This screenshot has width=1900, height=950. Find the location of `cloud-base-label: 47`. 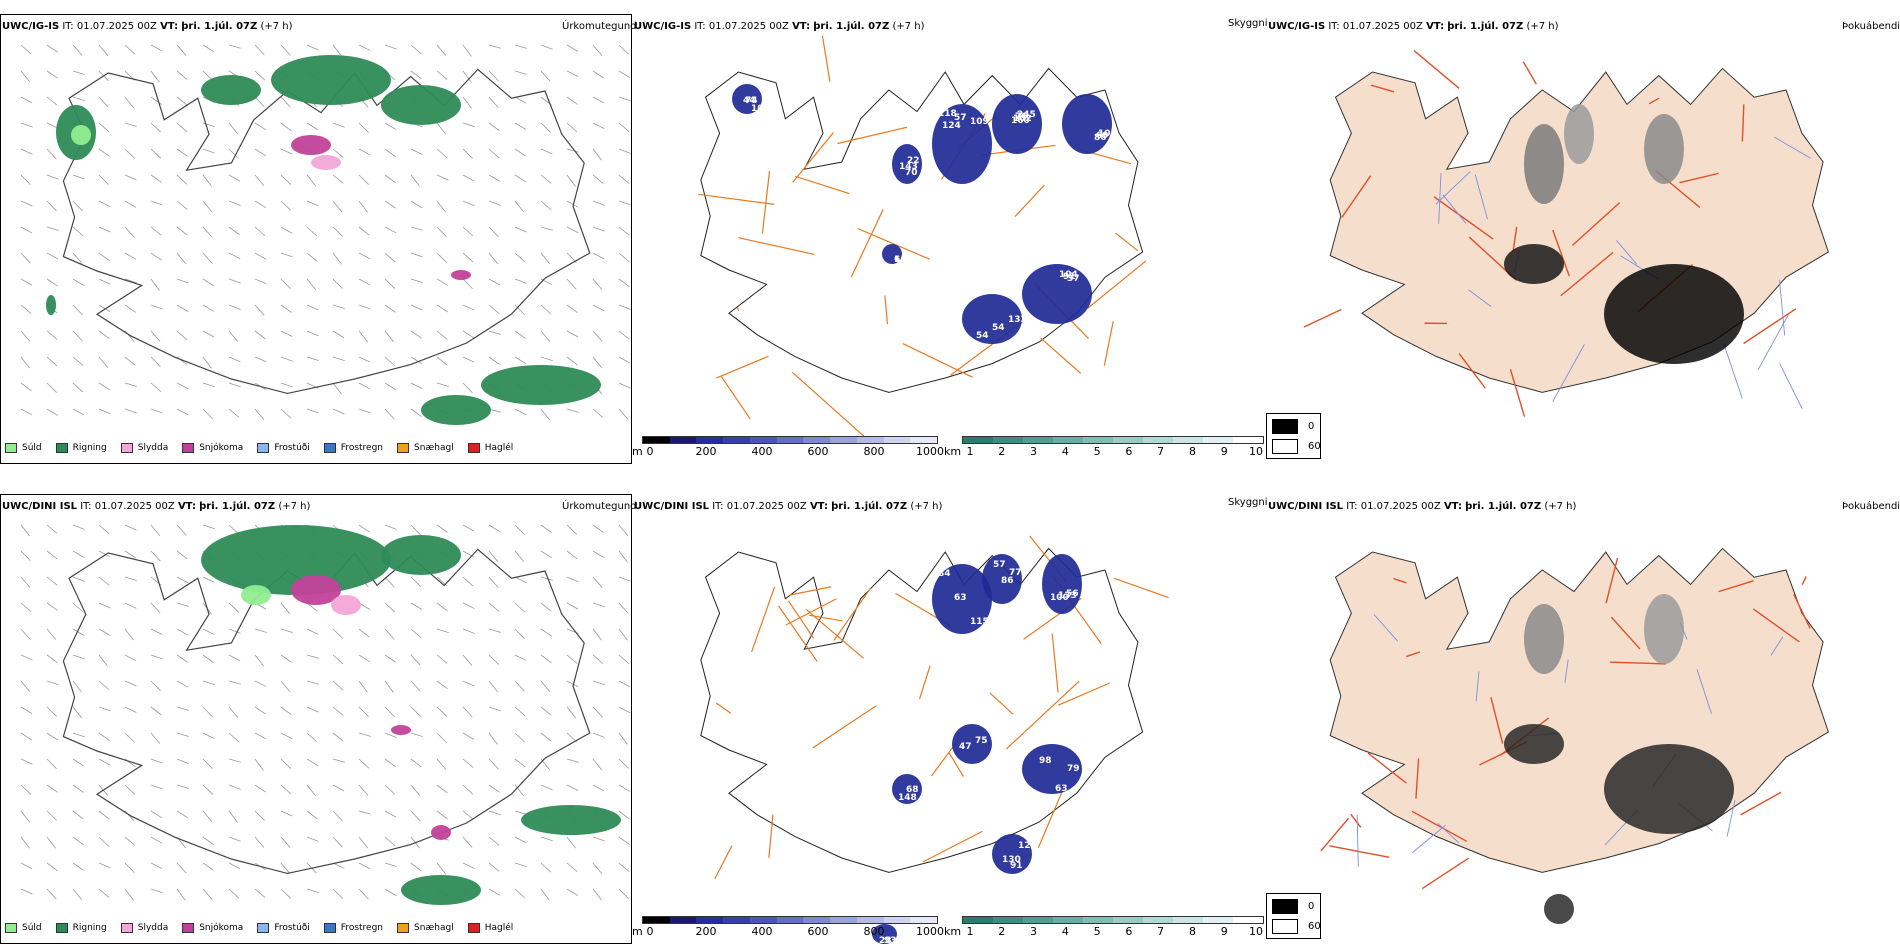

cloud-base-label: 47 is located at coordinates (965, 747).